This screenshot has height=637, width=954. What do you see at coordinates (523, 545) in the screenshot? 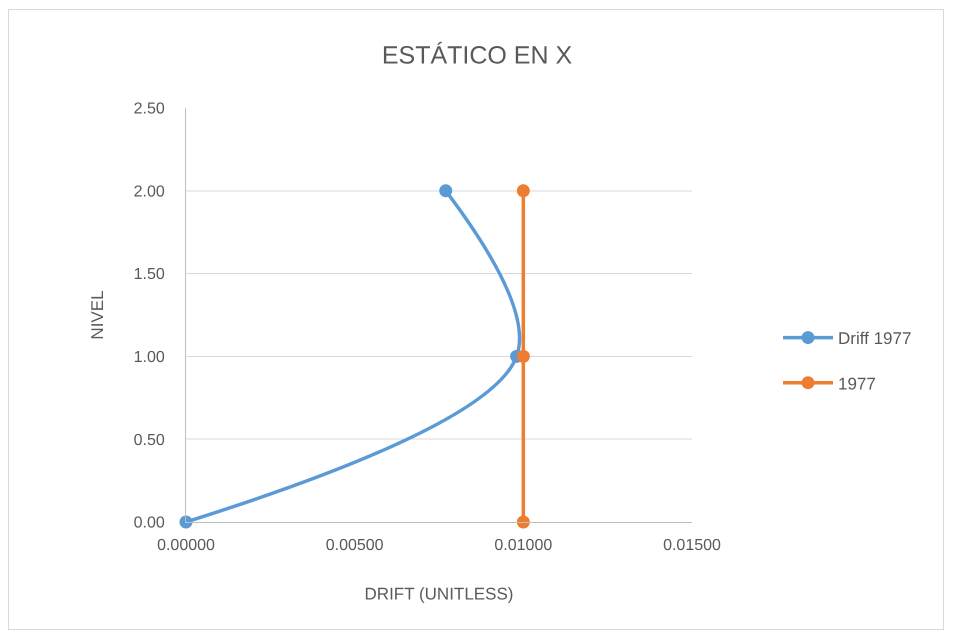
I see `x-tick-label: 0.01000` at bounding box center [523, 545].